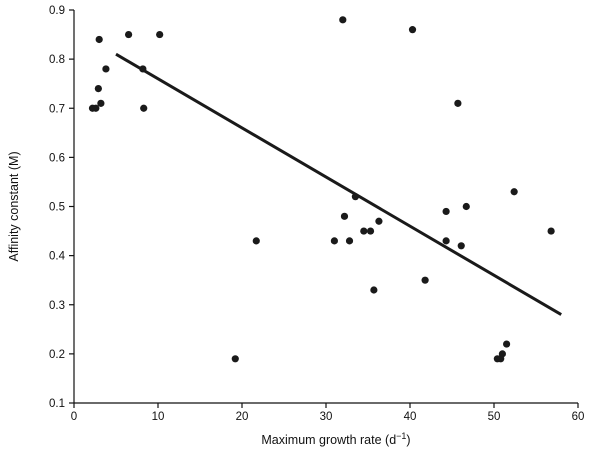  I want to click on x-tick-label: 60, so click(578, 417).